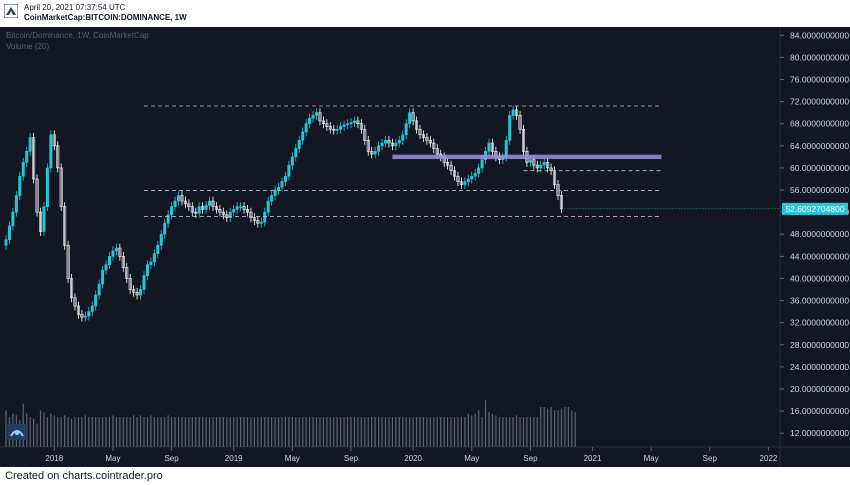 This screenshot has width=850, height=485. What do you see at coordinates (819, 234) in the screenshot?
I see `y-tick-label: 48.0000000000` at bounding box center [819, 234].